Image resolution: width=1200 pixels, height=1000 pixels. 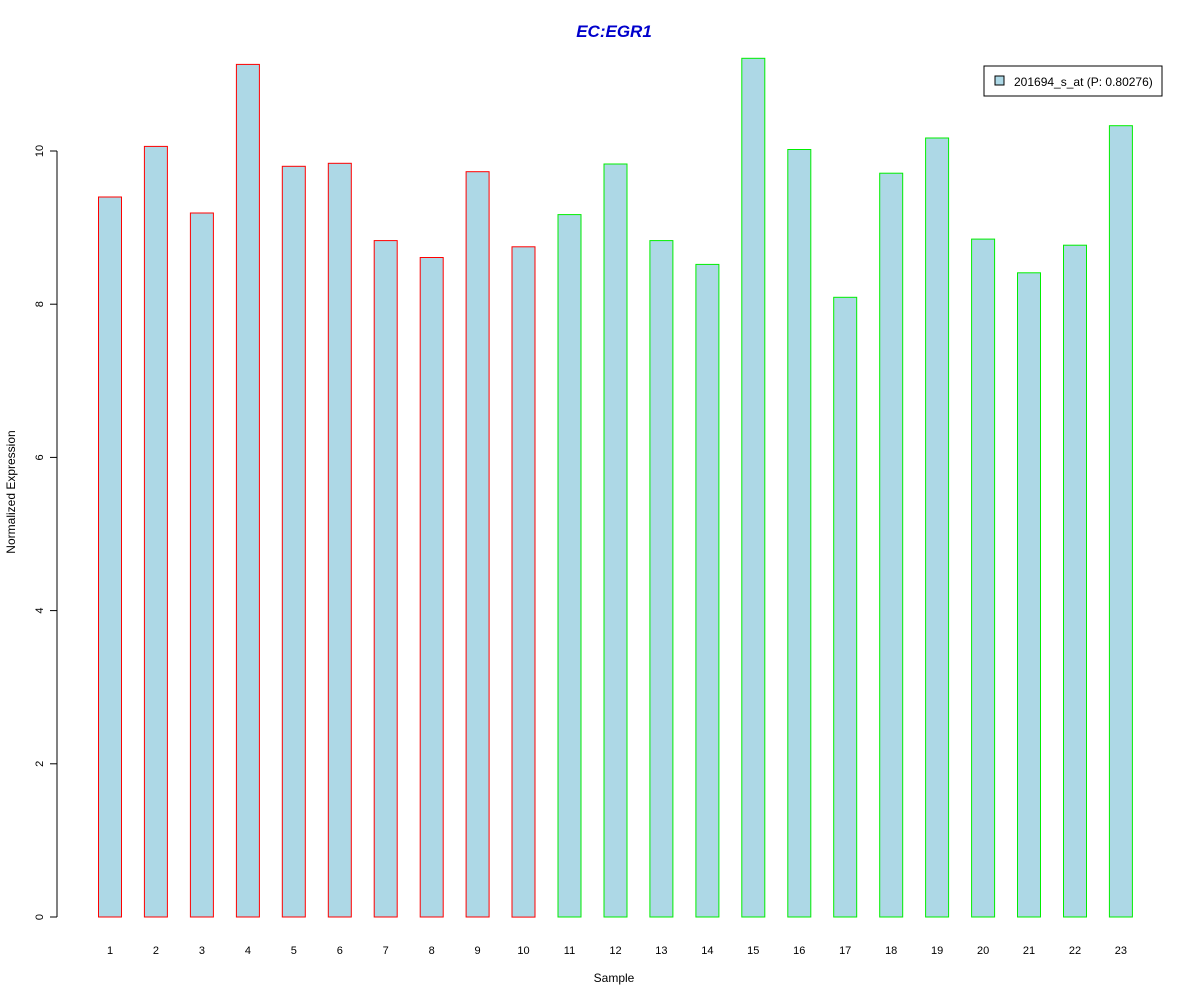 I want to click on legend: 201694_s_at (P: 0.80276), so click(x=1073, y=81).